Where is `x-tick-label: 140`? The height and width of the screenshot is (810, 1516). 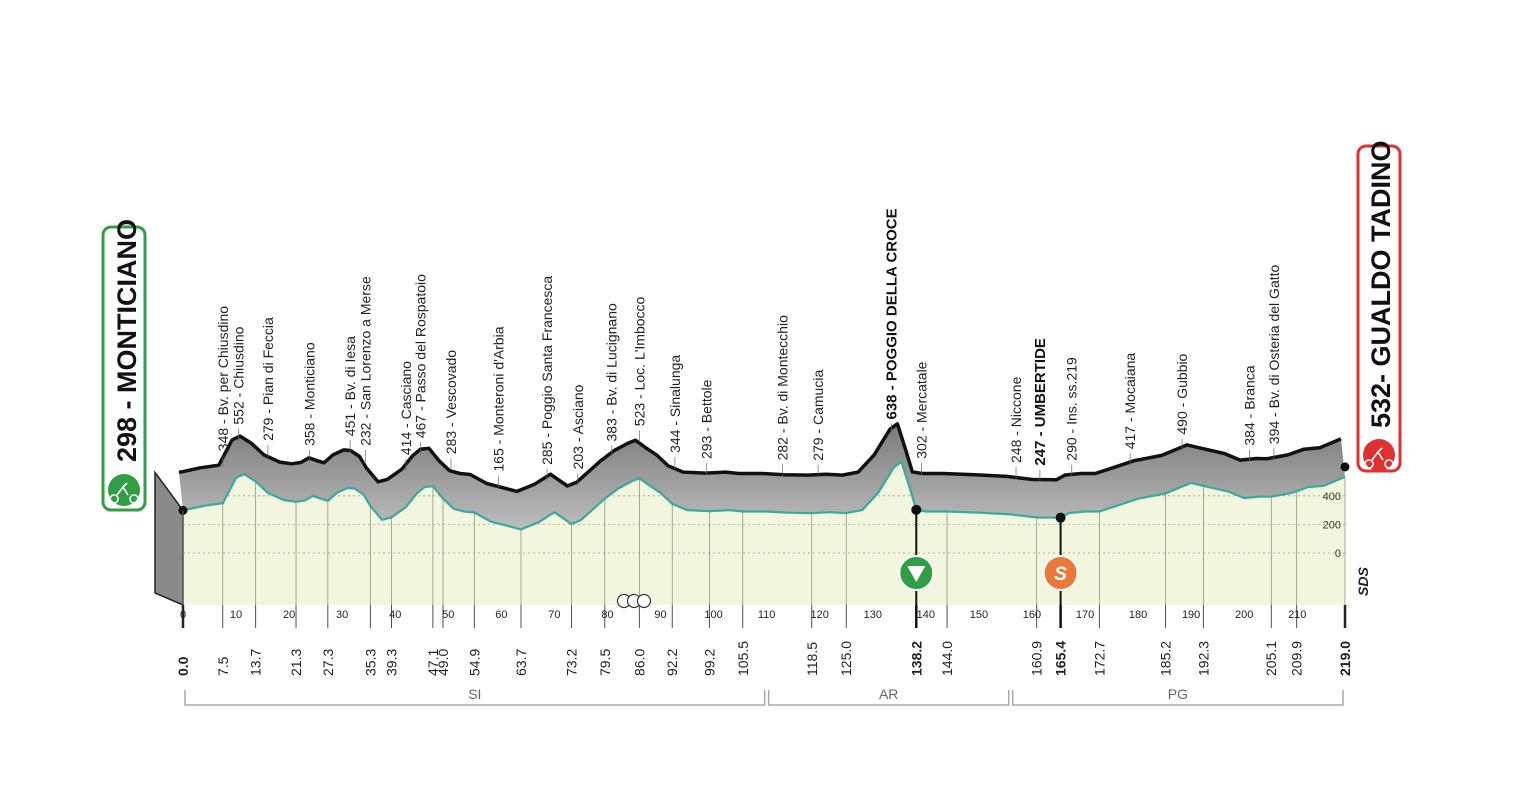
x-tick-label: 140 is located at coordinates (926, 615).